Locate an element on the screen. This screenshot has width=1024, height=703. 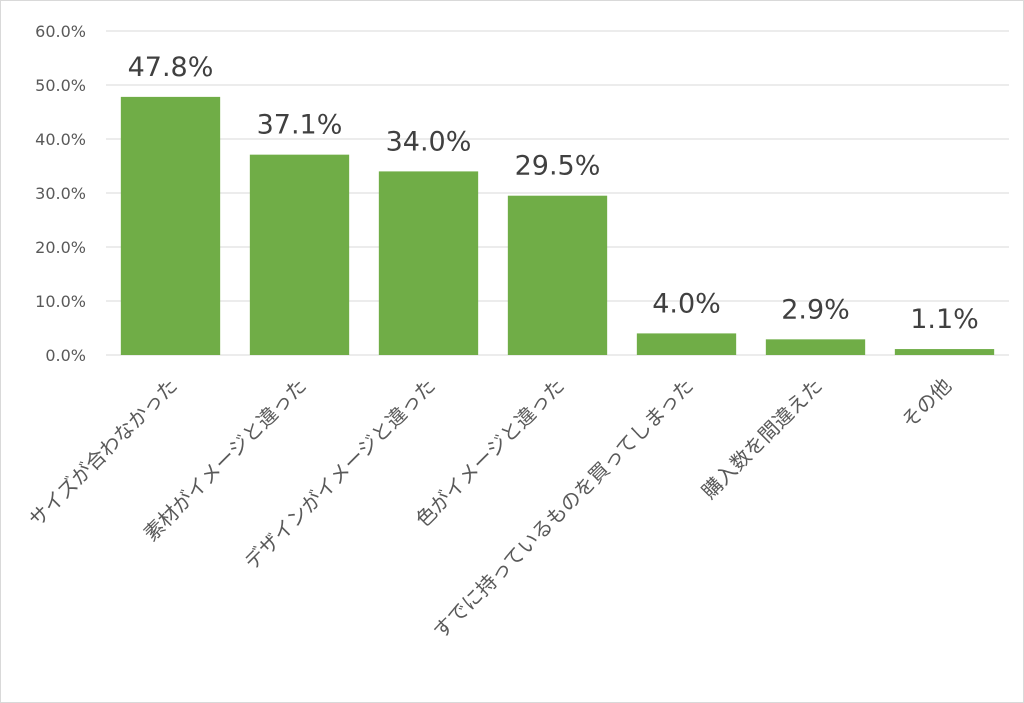
data-label: 37.1% is located at coordinates (300, 125).